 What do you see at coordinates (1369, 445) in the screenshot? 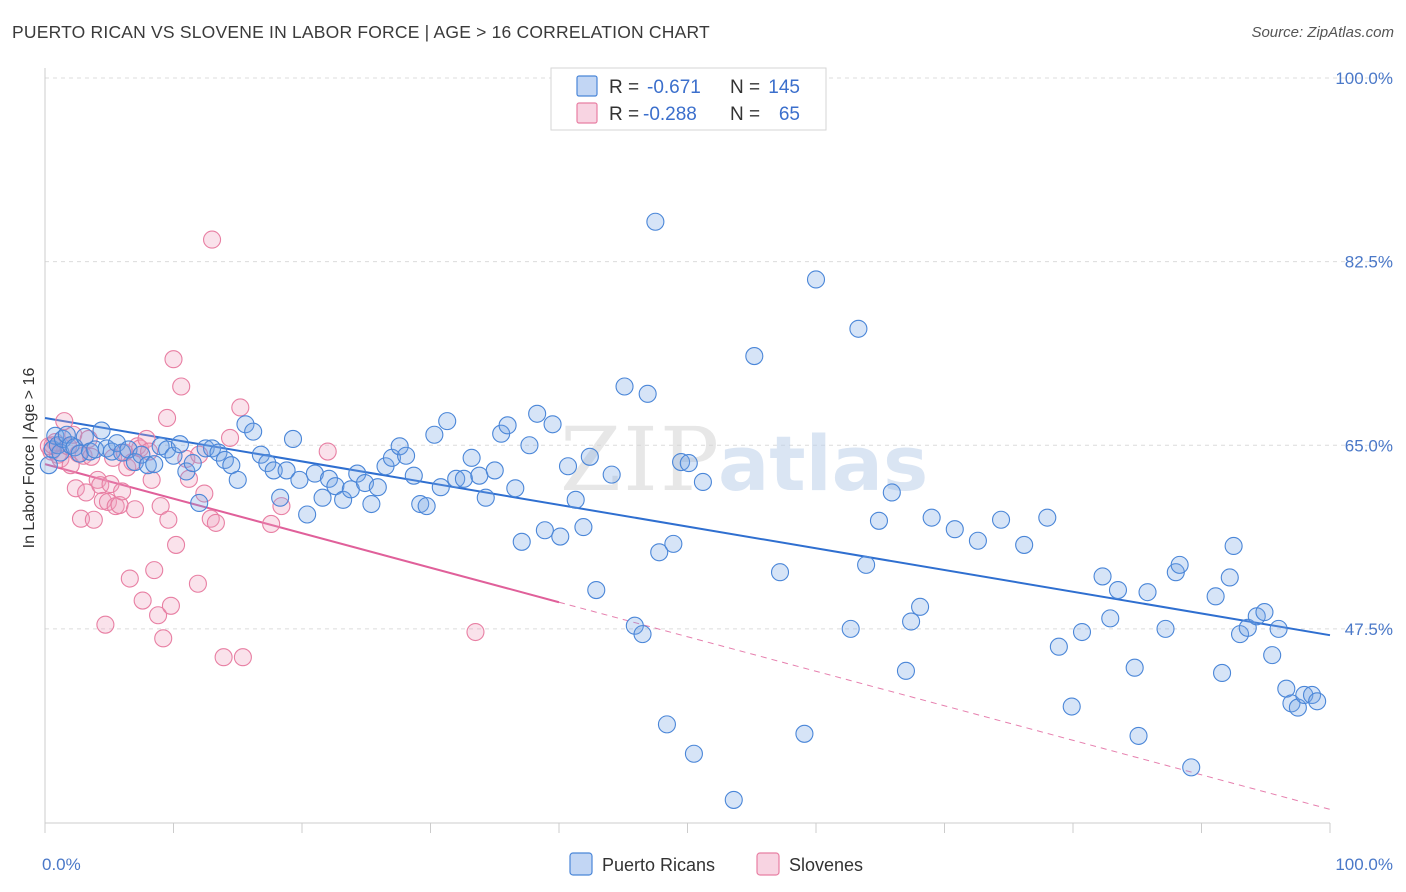
I see `y-tick-label-1: 65.0%` at bounding box center [1369, 445].